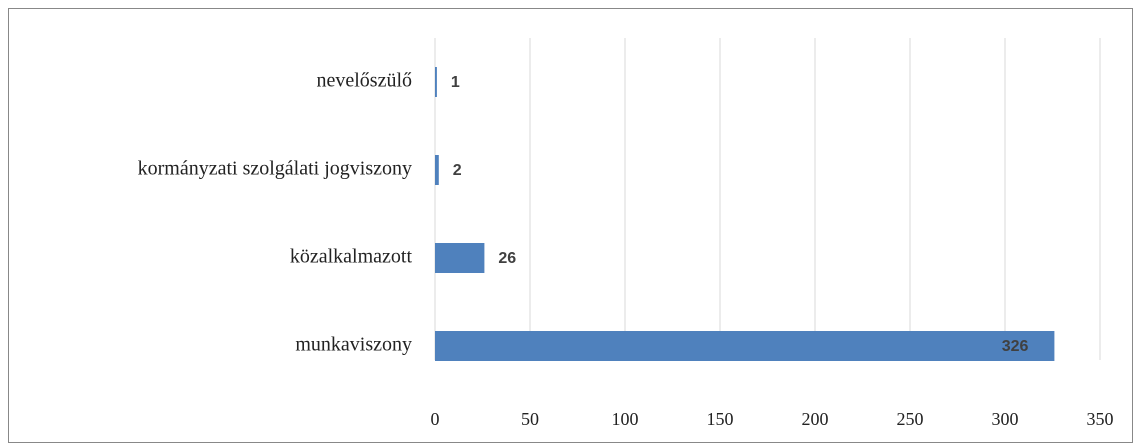 The height and width of the screenshot is (444, 1139). I want to click on x-tick-label: 200, so click(815, 419).